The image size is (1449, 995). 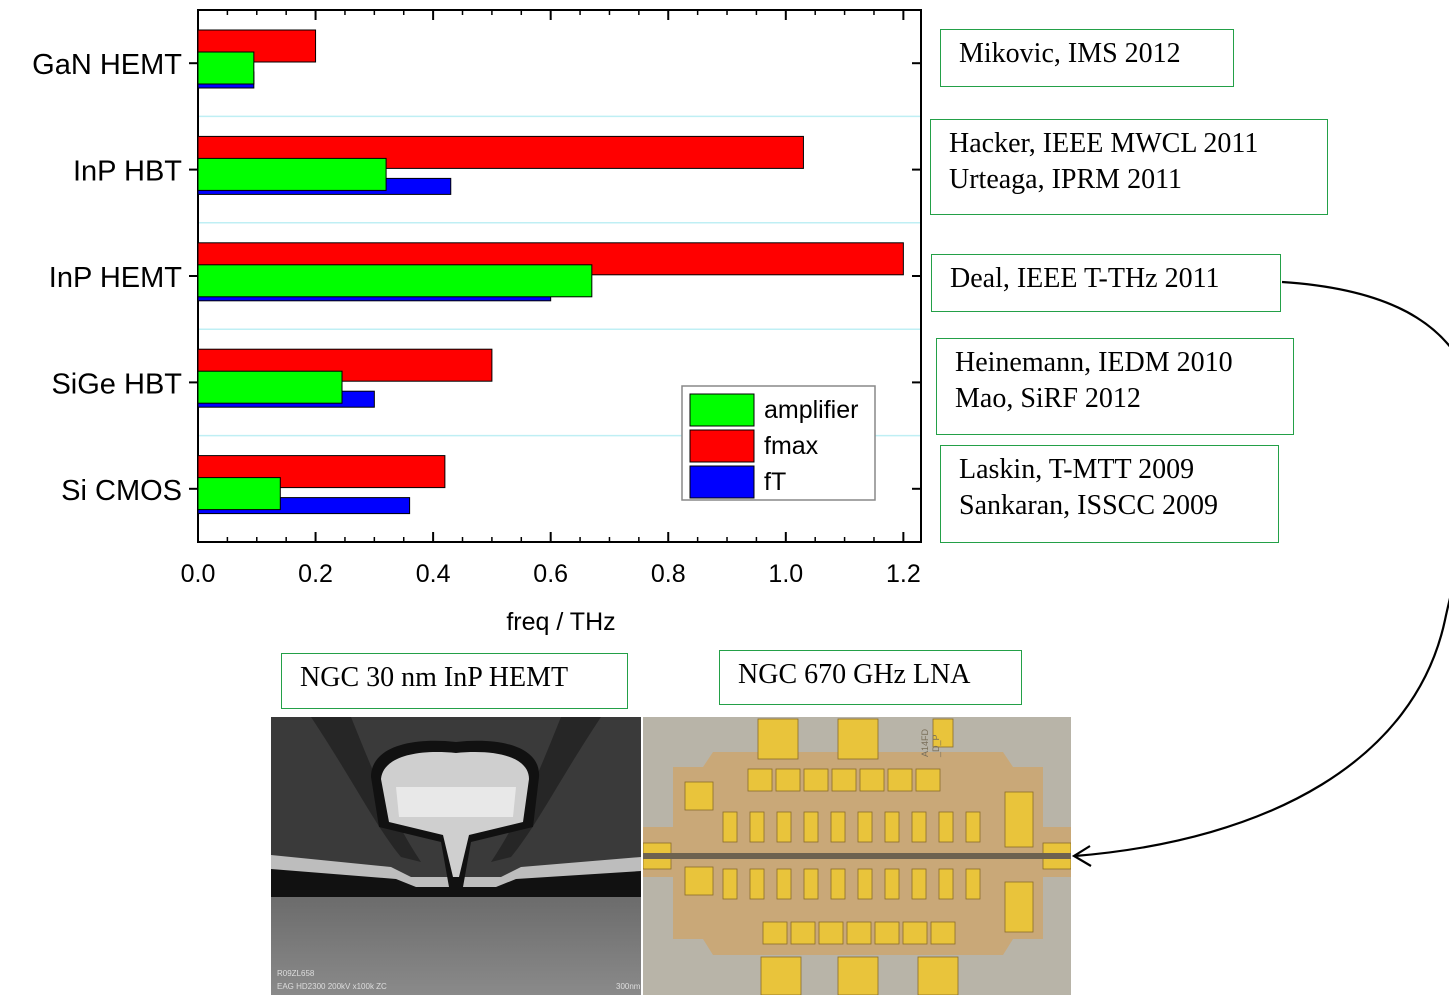 What do you see at coordinates (315, 574) in the screenshot?
I see `x-tick-label: 0.2` at bounding box center [315, 574].